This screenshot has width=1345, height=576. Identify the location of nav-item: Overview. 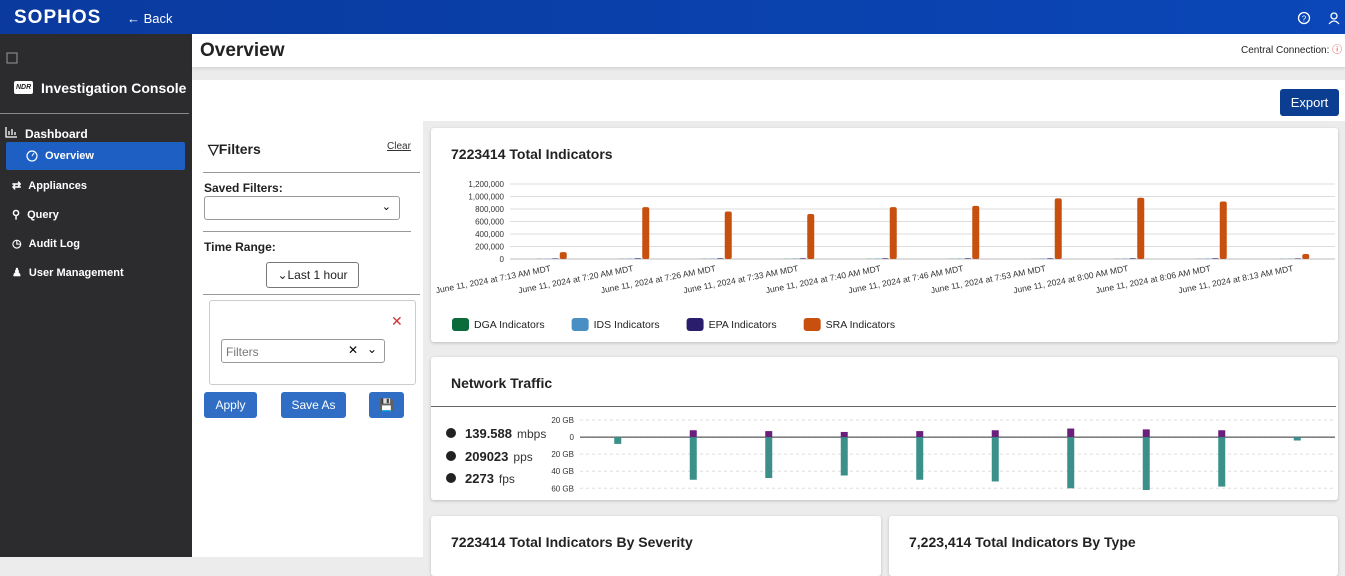
(69, 156).